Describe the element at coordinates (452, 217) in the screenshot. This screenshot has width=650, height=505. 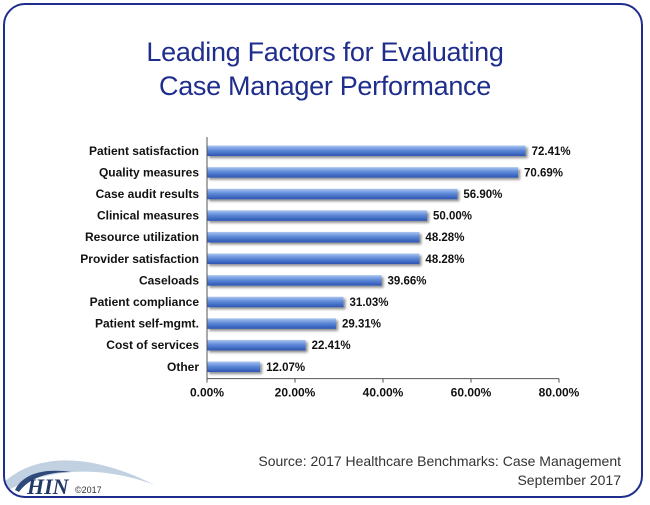
I see `value-label: 50.00%` at that location.